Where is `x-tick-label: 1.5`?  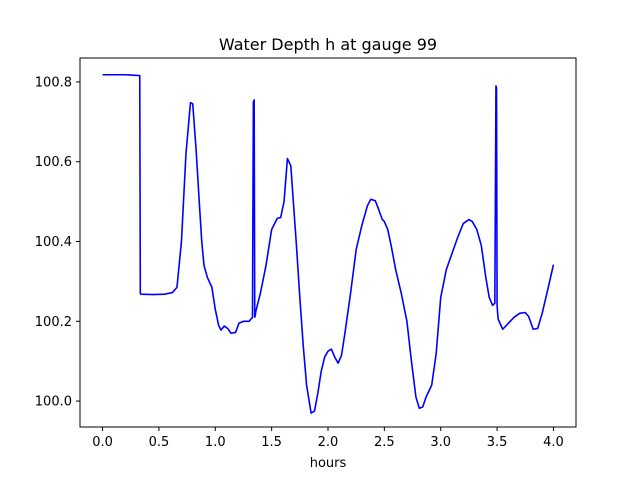 x-tick-label: 1.5 is located at coordinates (271, 442).